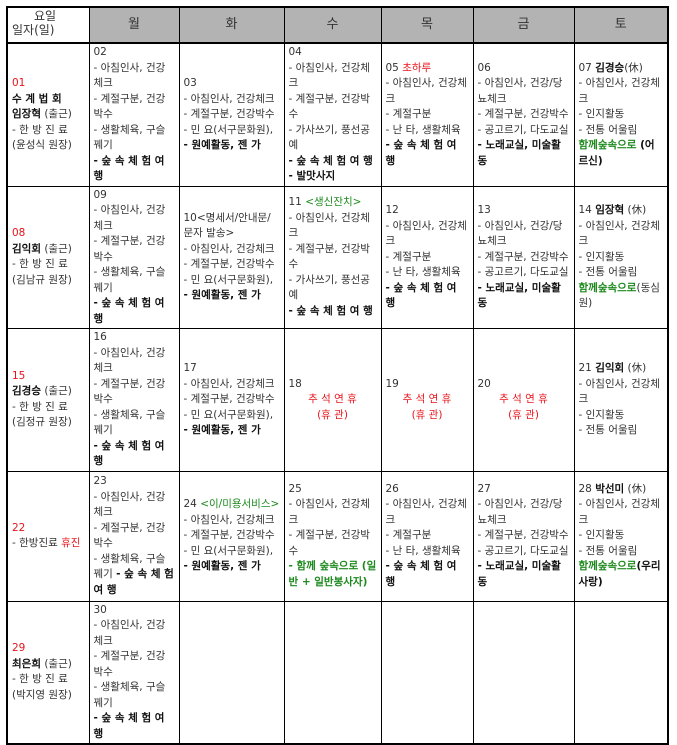  What do you see at coordinates (100, 481) in the screenshot?
I see `cell-text: 23` at bounding box center [100, 481].